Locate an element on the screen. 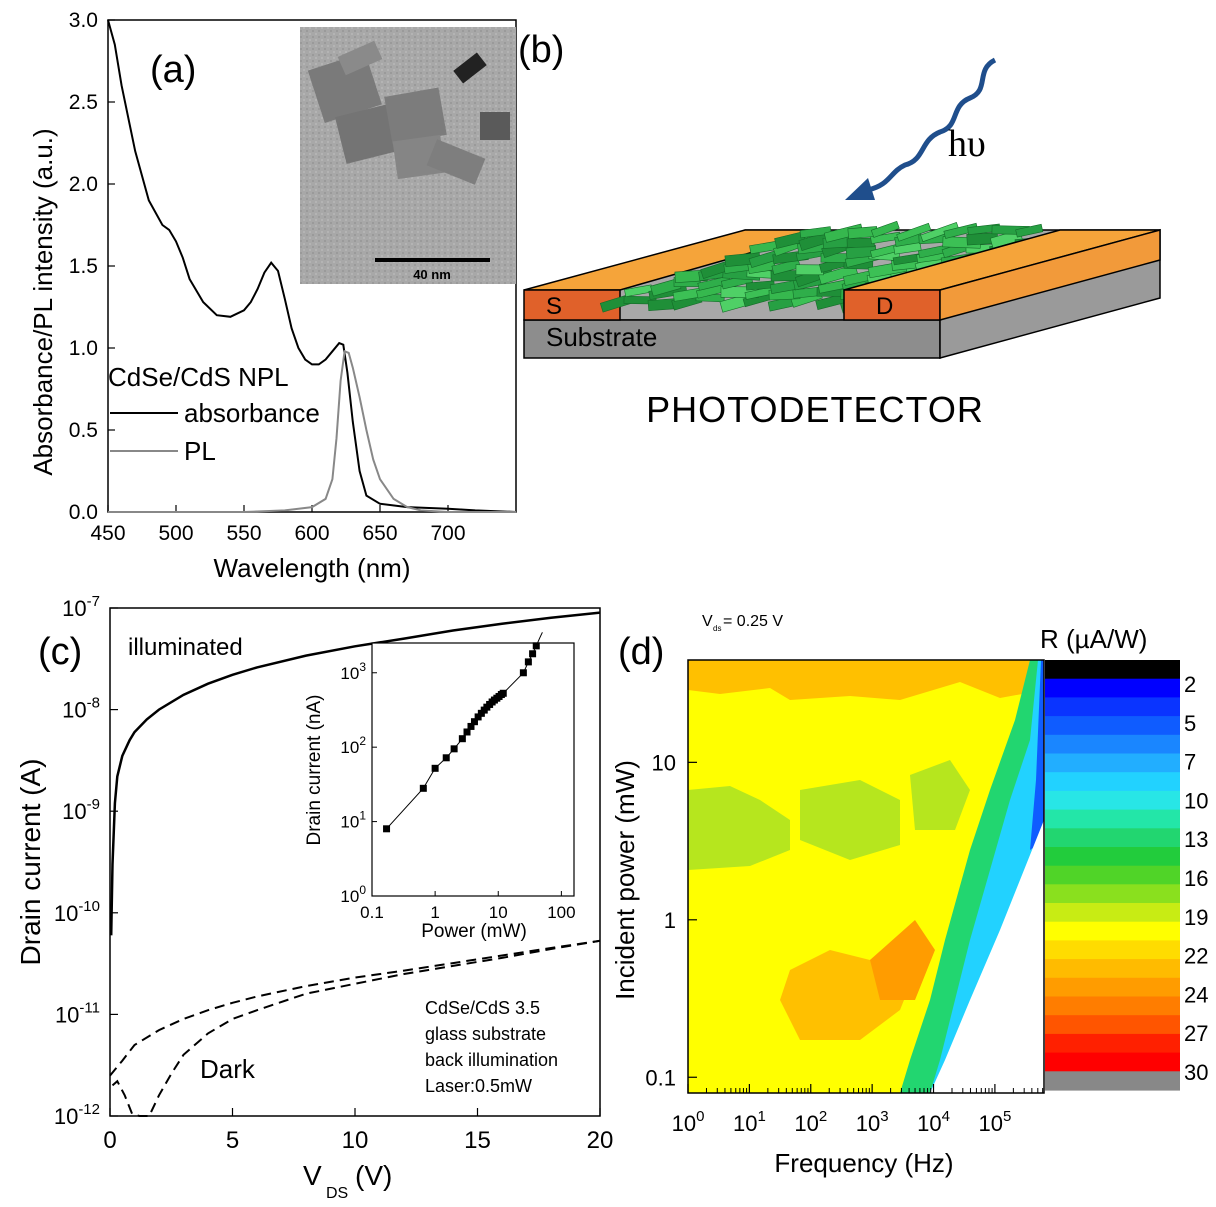 The image size is (1216, 1207). inset-y-tick-label: 10⁰ is located at coordinates (353, 894).